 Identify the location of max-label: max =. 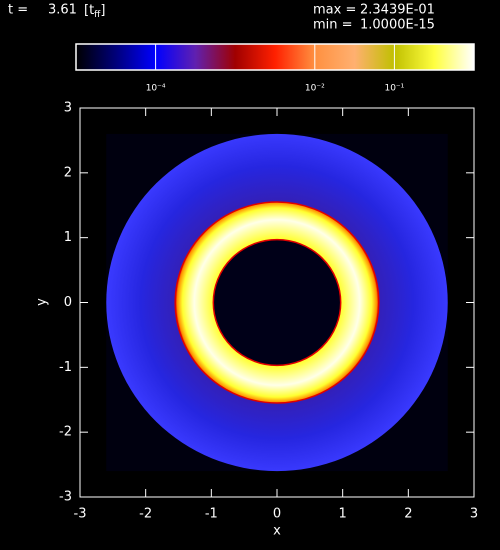
(334, 10).